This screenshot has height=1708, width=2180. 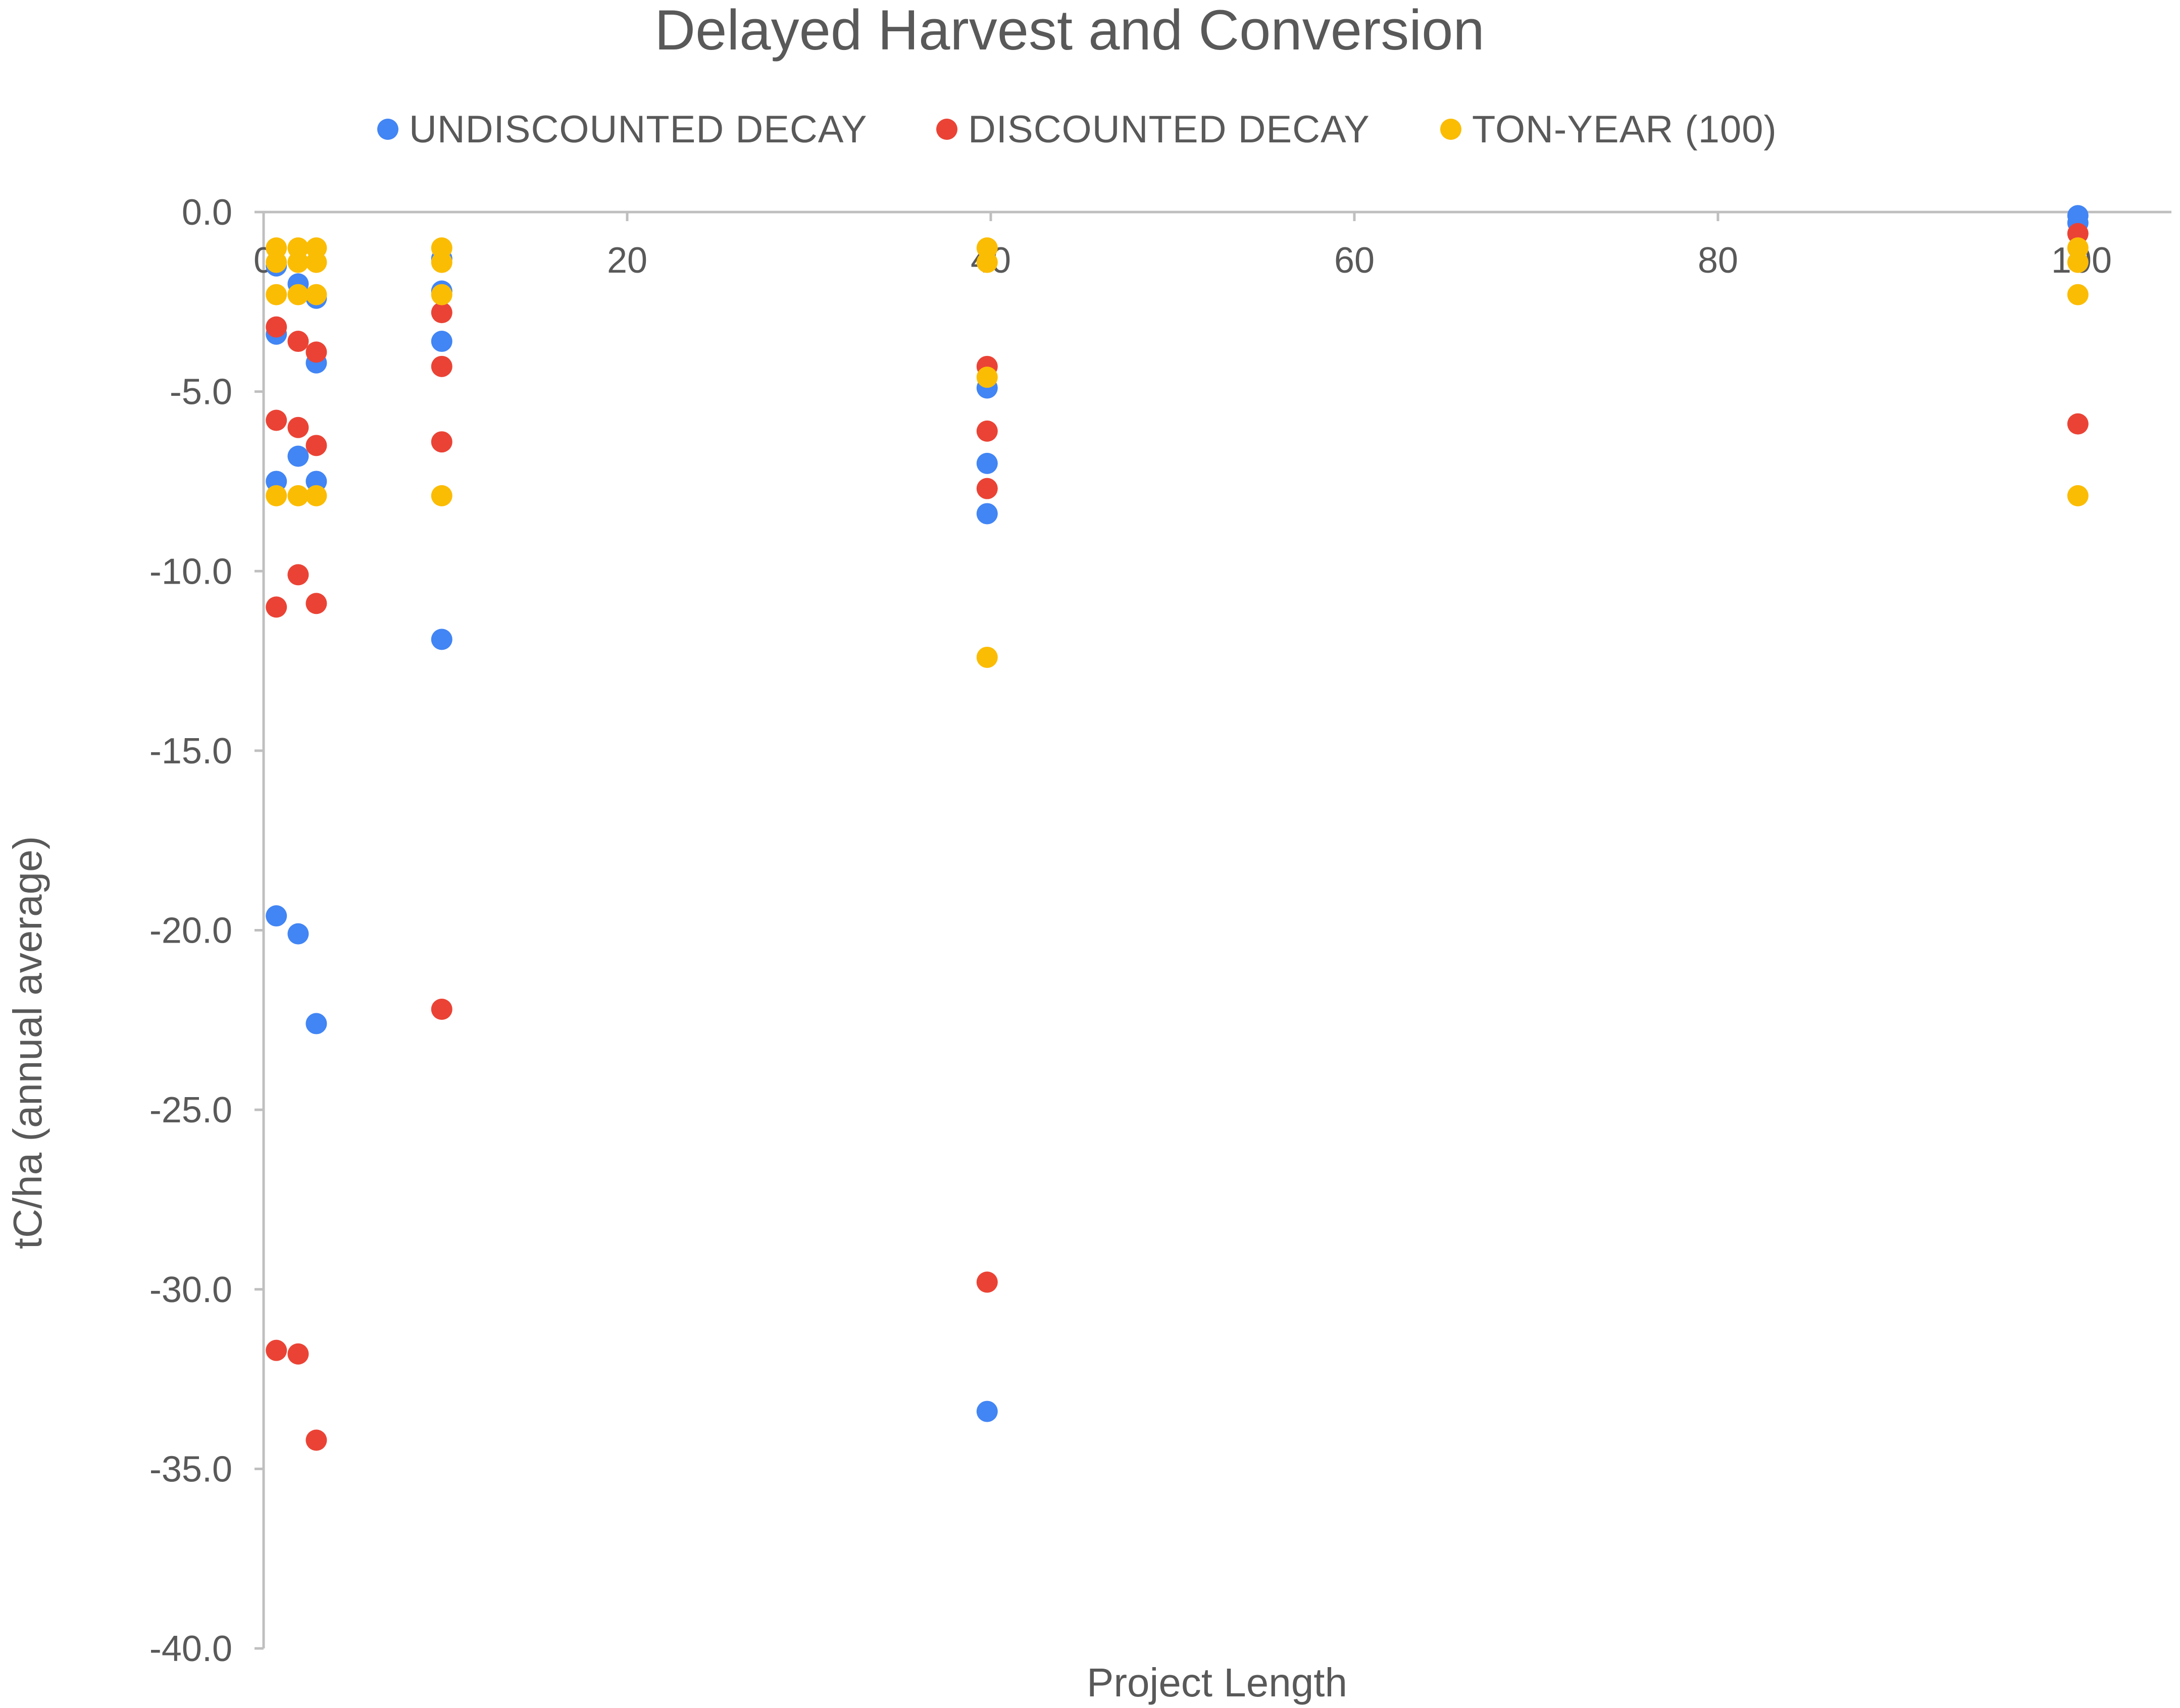 What do you see at coordinates (1718, 260) in the screenshot?
I see `x-tick-label: 80` at bounding box center [1718, 260].